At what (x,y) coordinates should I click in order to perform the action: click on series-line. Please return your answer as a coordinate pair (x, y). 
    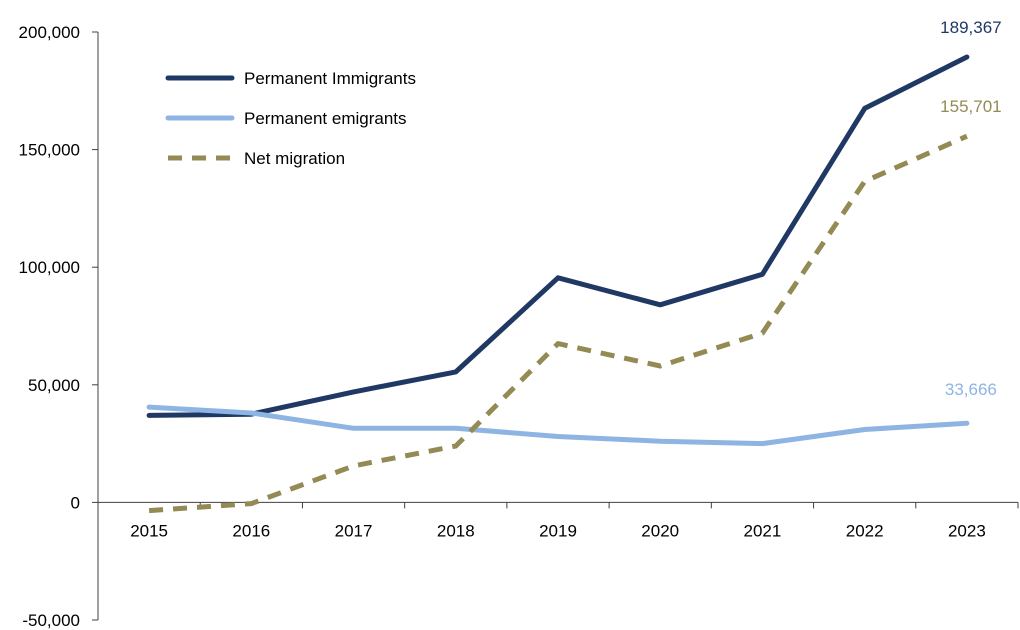
    Looking at the image, I should click on (558, 425).